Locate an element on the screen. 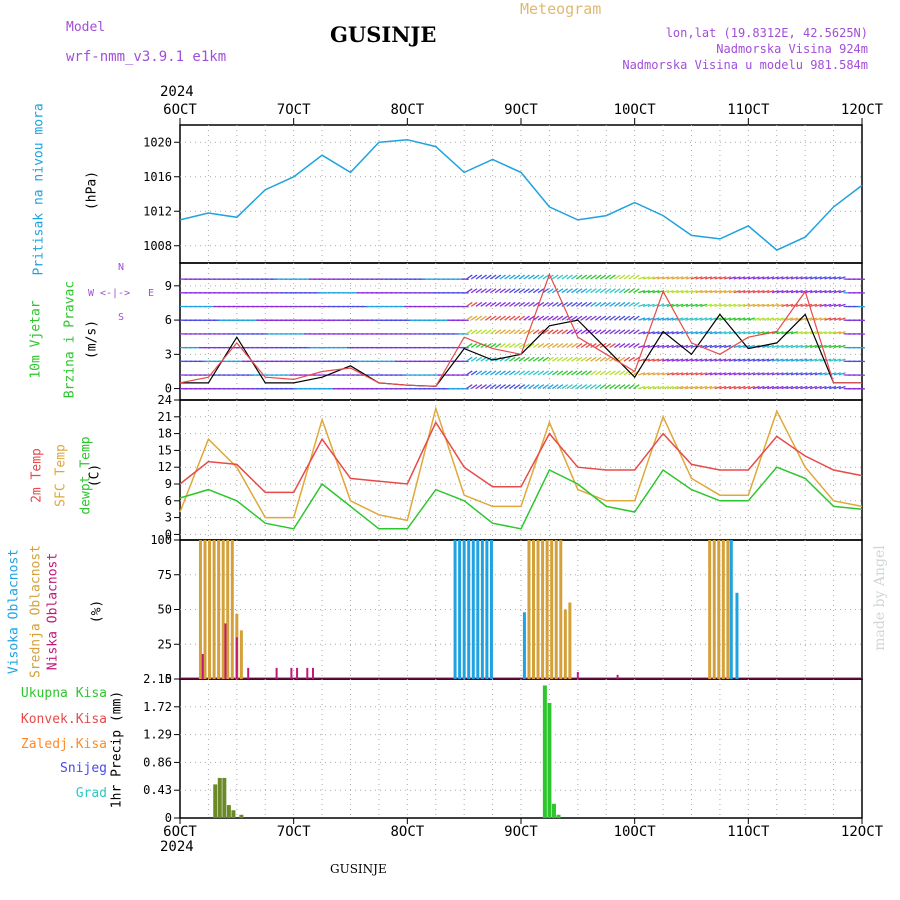 The image size is (900, 900). temperature-ytick-label: 0 is located at coordinates (168, 534).